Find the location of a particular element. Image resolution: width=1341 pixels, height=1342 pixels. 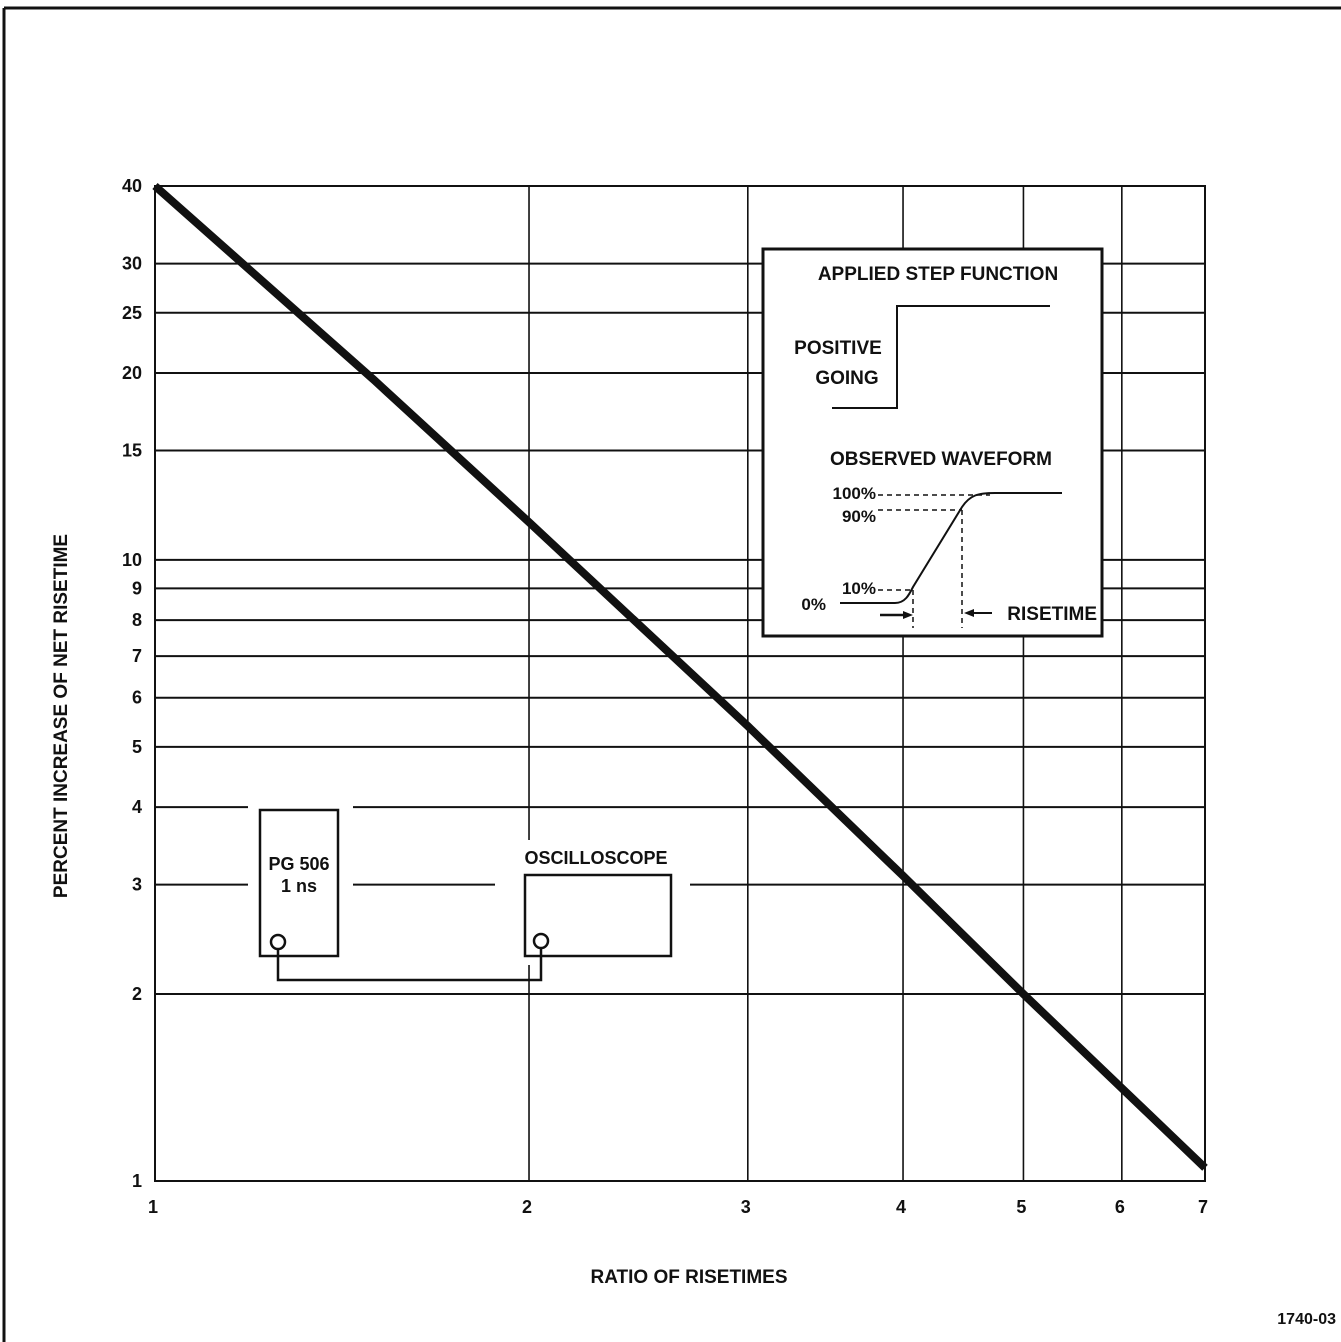

y-tick-labels: 1 2 3 4 5 6 7 8 9 10 15 20 25 30 40 is located at coordinates (132, 683).